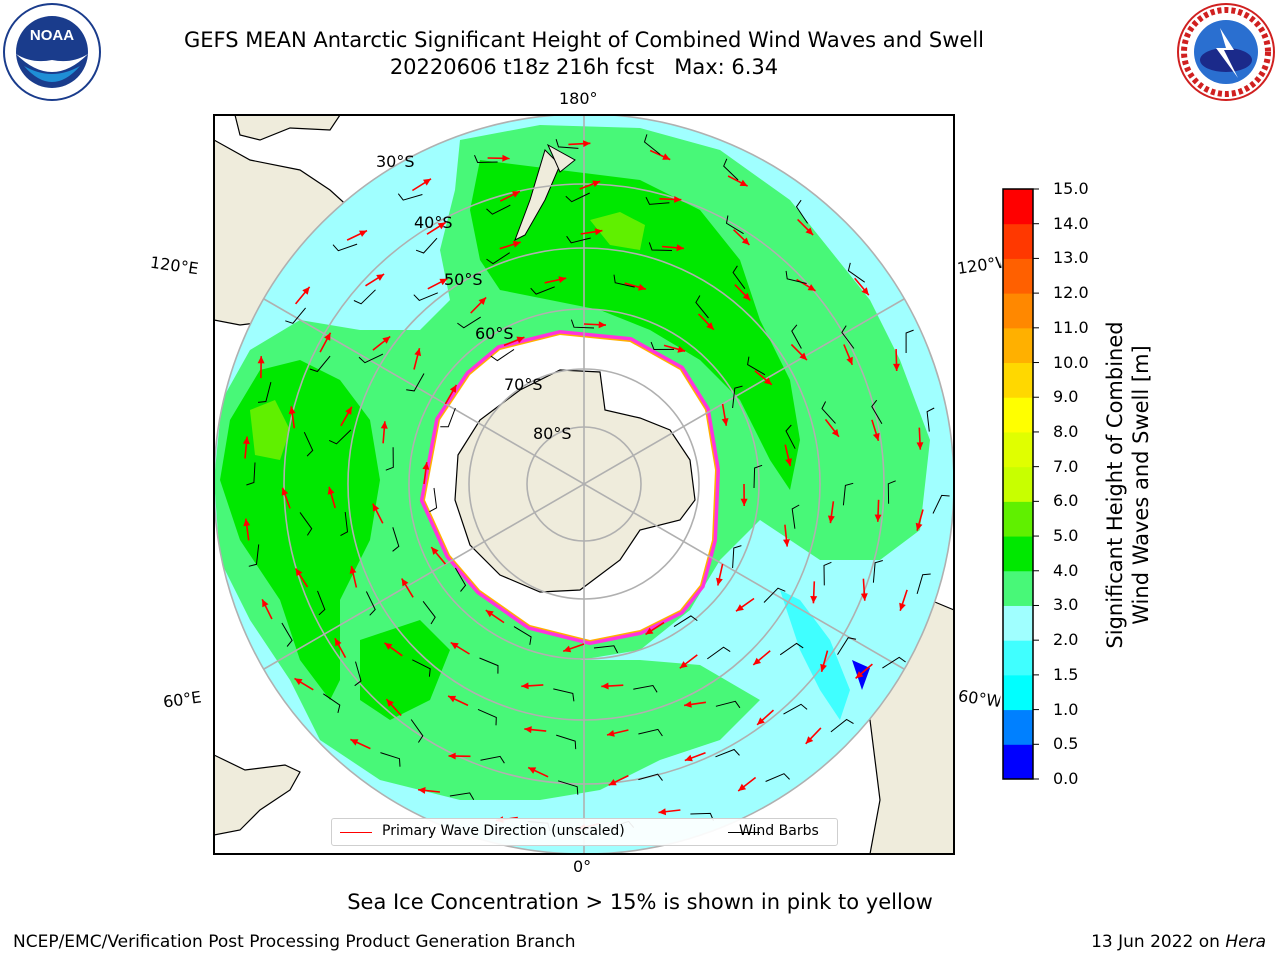 The width and height of the screenshot is (1280, 960). Describe the element at coordinates (584, 67) in the screenshot. I see `chart-subtitle: 20220606 t18z 216h fcst Max: 6.34` at that location.